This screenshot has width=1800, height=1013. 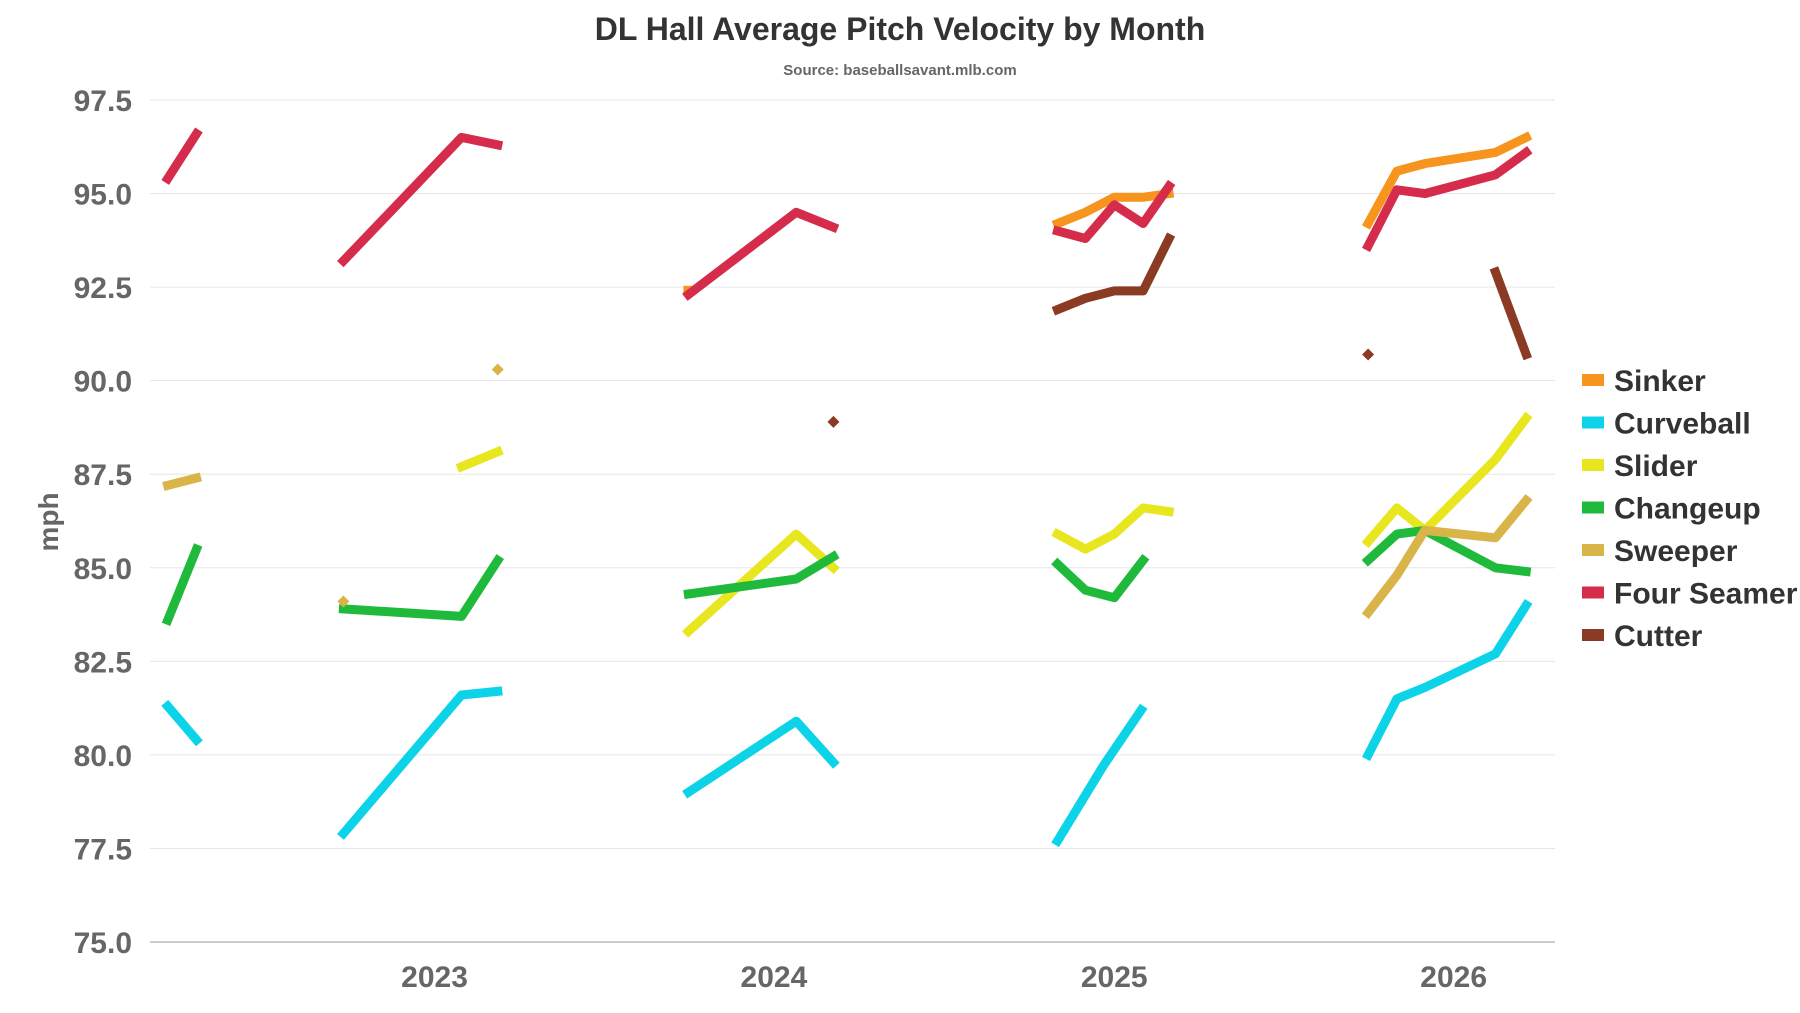 What do you see at coordinates (1658, 636) in the screenshot?
I see `legend-label: Cutter` at bounding box center [1658, 636].